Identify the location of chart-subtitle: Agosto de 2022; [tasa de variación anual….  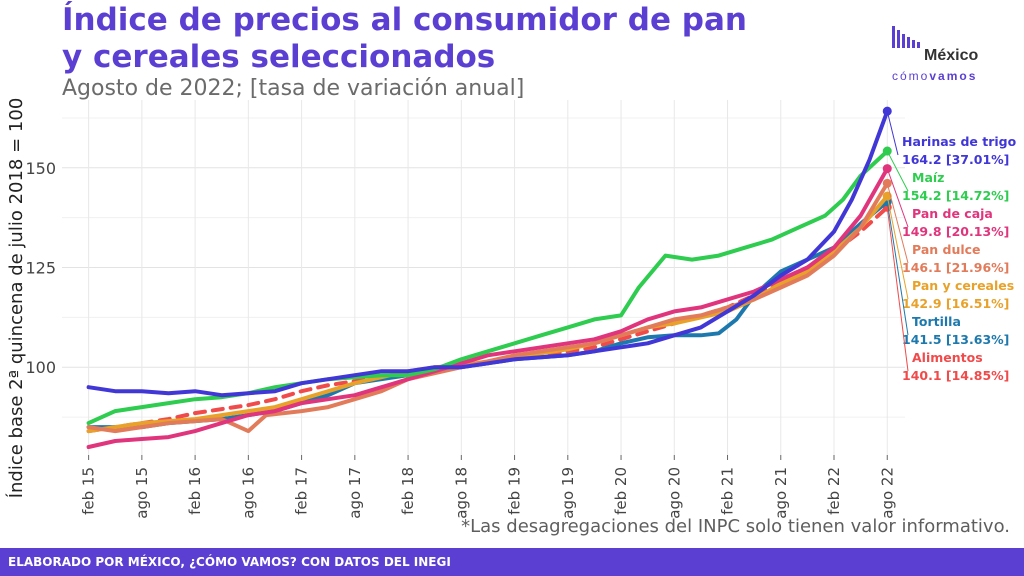
(293, 88).